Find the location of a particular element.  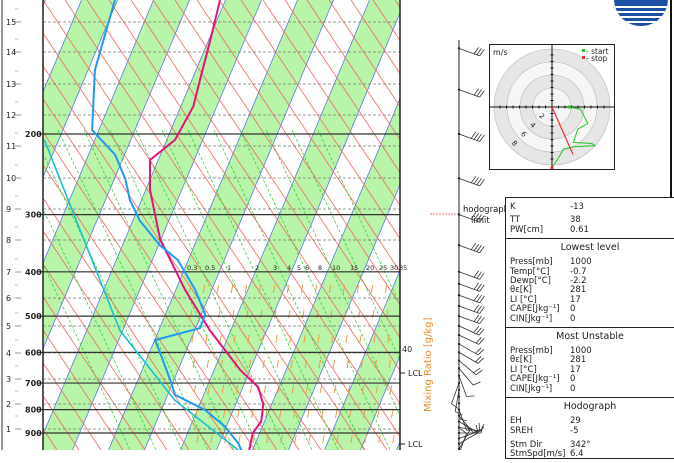

most-unstable-title: Most Unstable is located at coordinates (590, 336).